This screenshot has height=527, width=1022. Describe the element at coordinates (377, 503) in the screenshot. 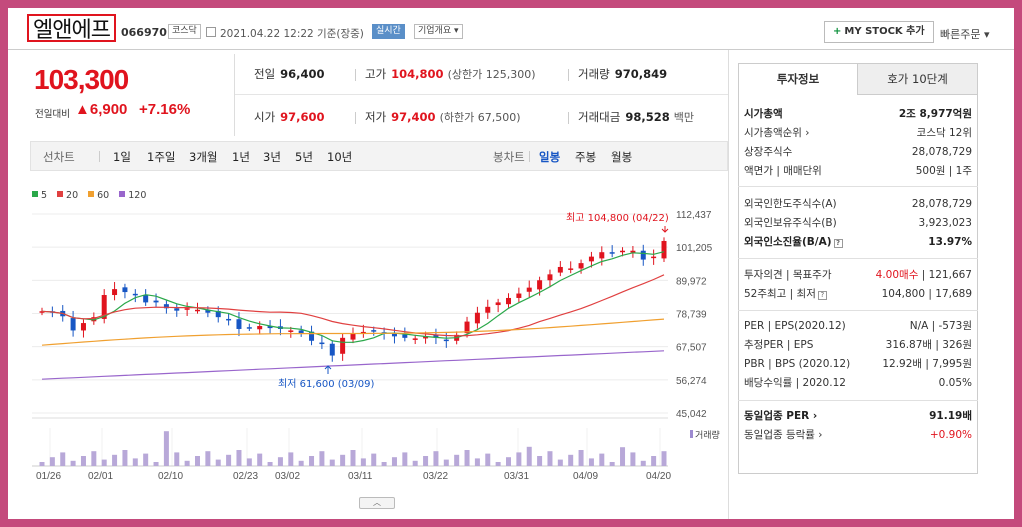

I see `collapse-handle: ︿` at that location.